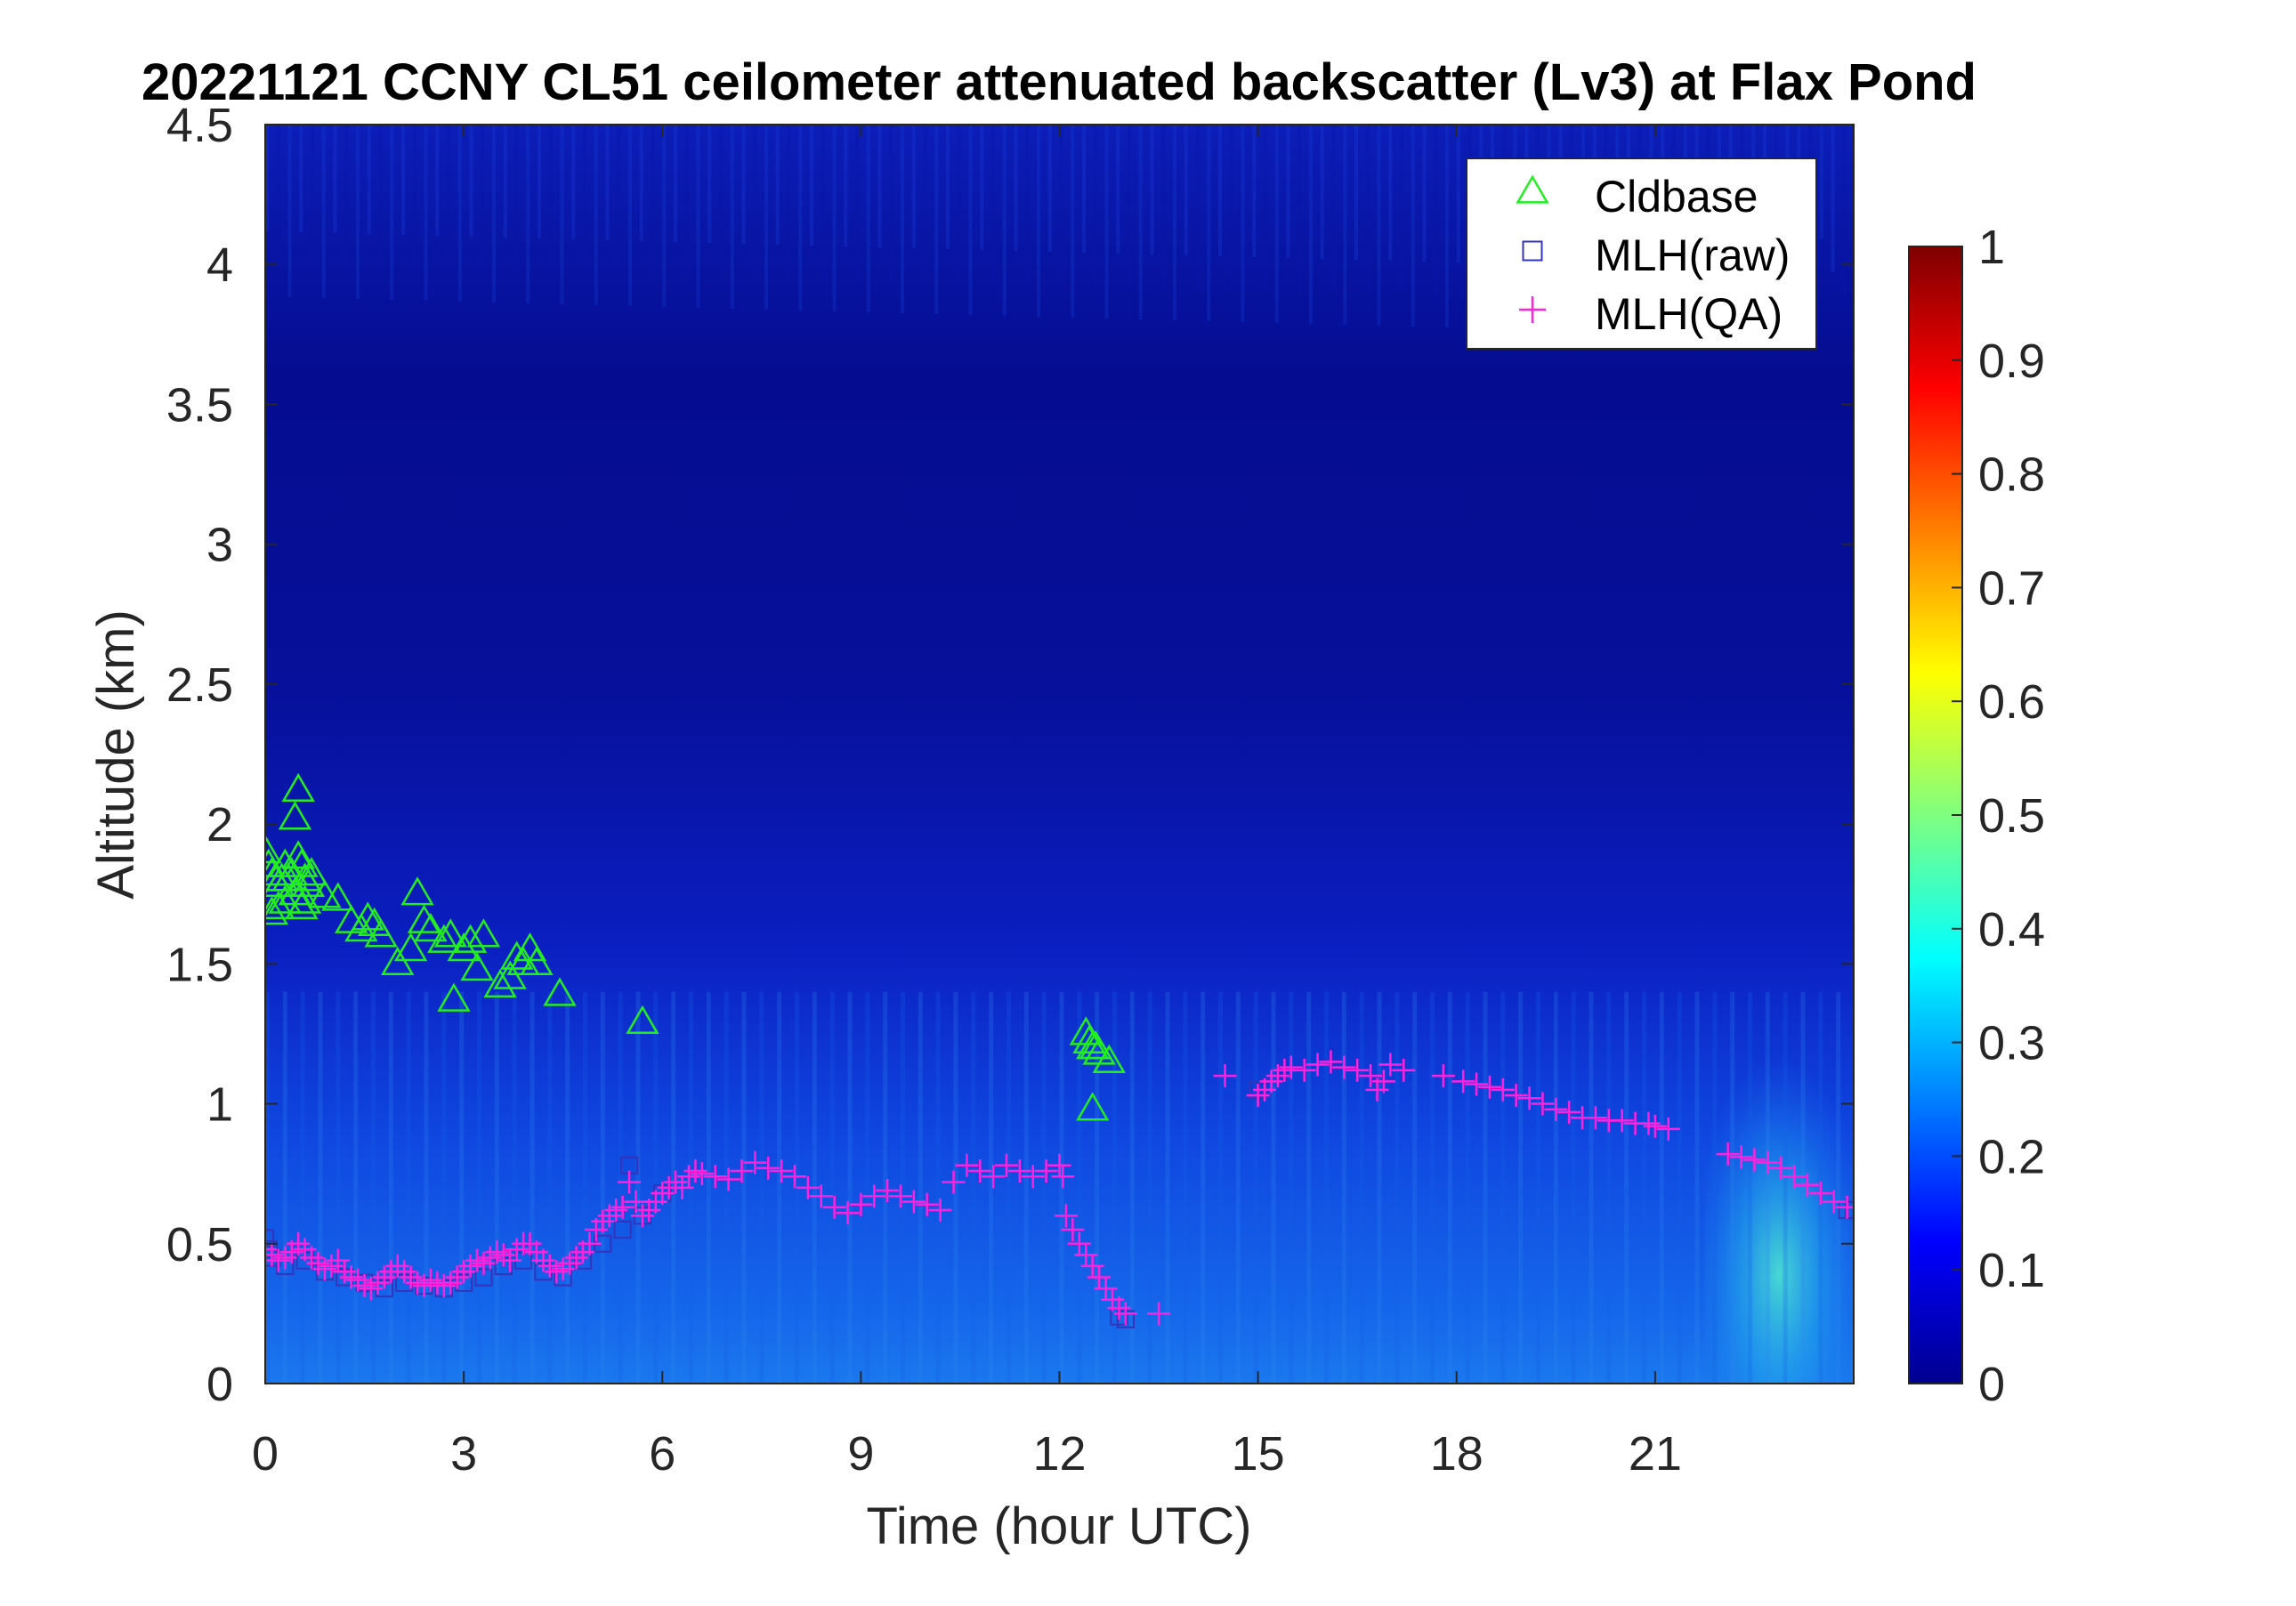  What do you see at coordinates (860, 1454) in the screenshot?
I see `x-tick-label: 9` at bounding box center [860, 1454].